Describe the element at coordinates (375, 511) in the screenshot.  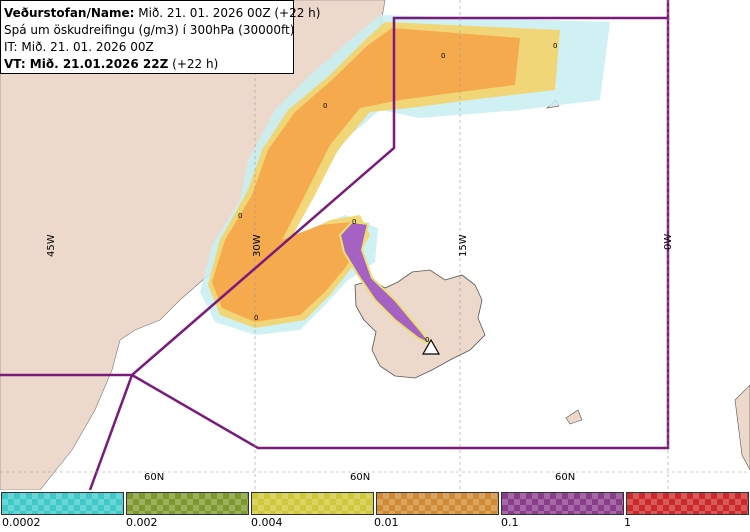
I see `concentration-legend: 0.0002 0.002 0.004 0.01 0.1 1` at that location.